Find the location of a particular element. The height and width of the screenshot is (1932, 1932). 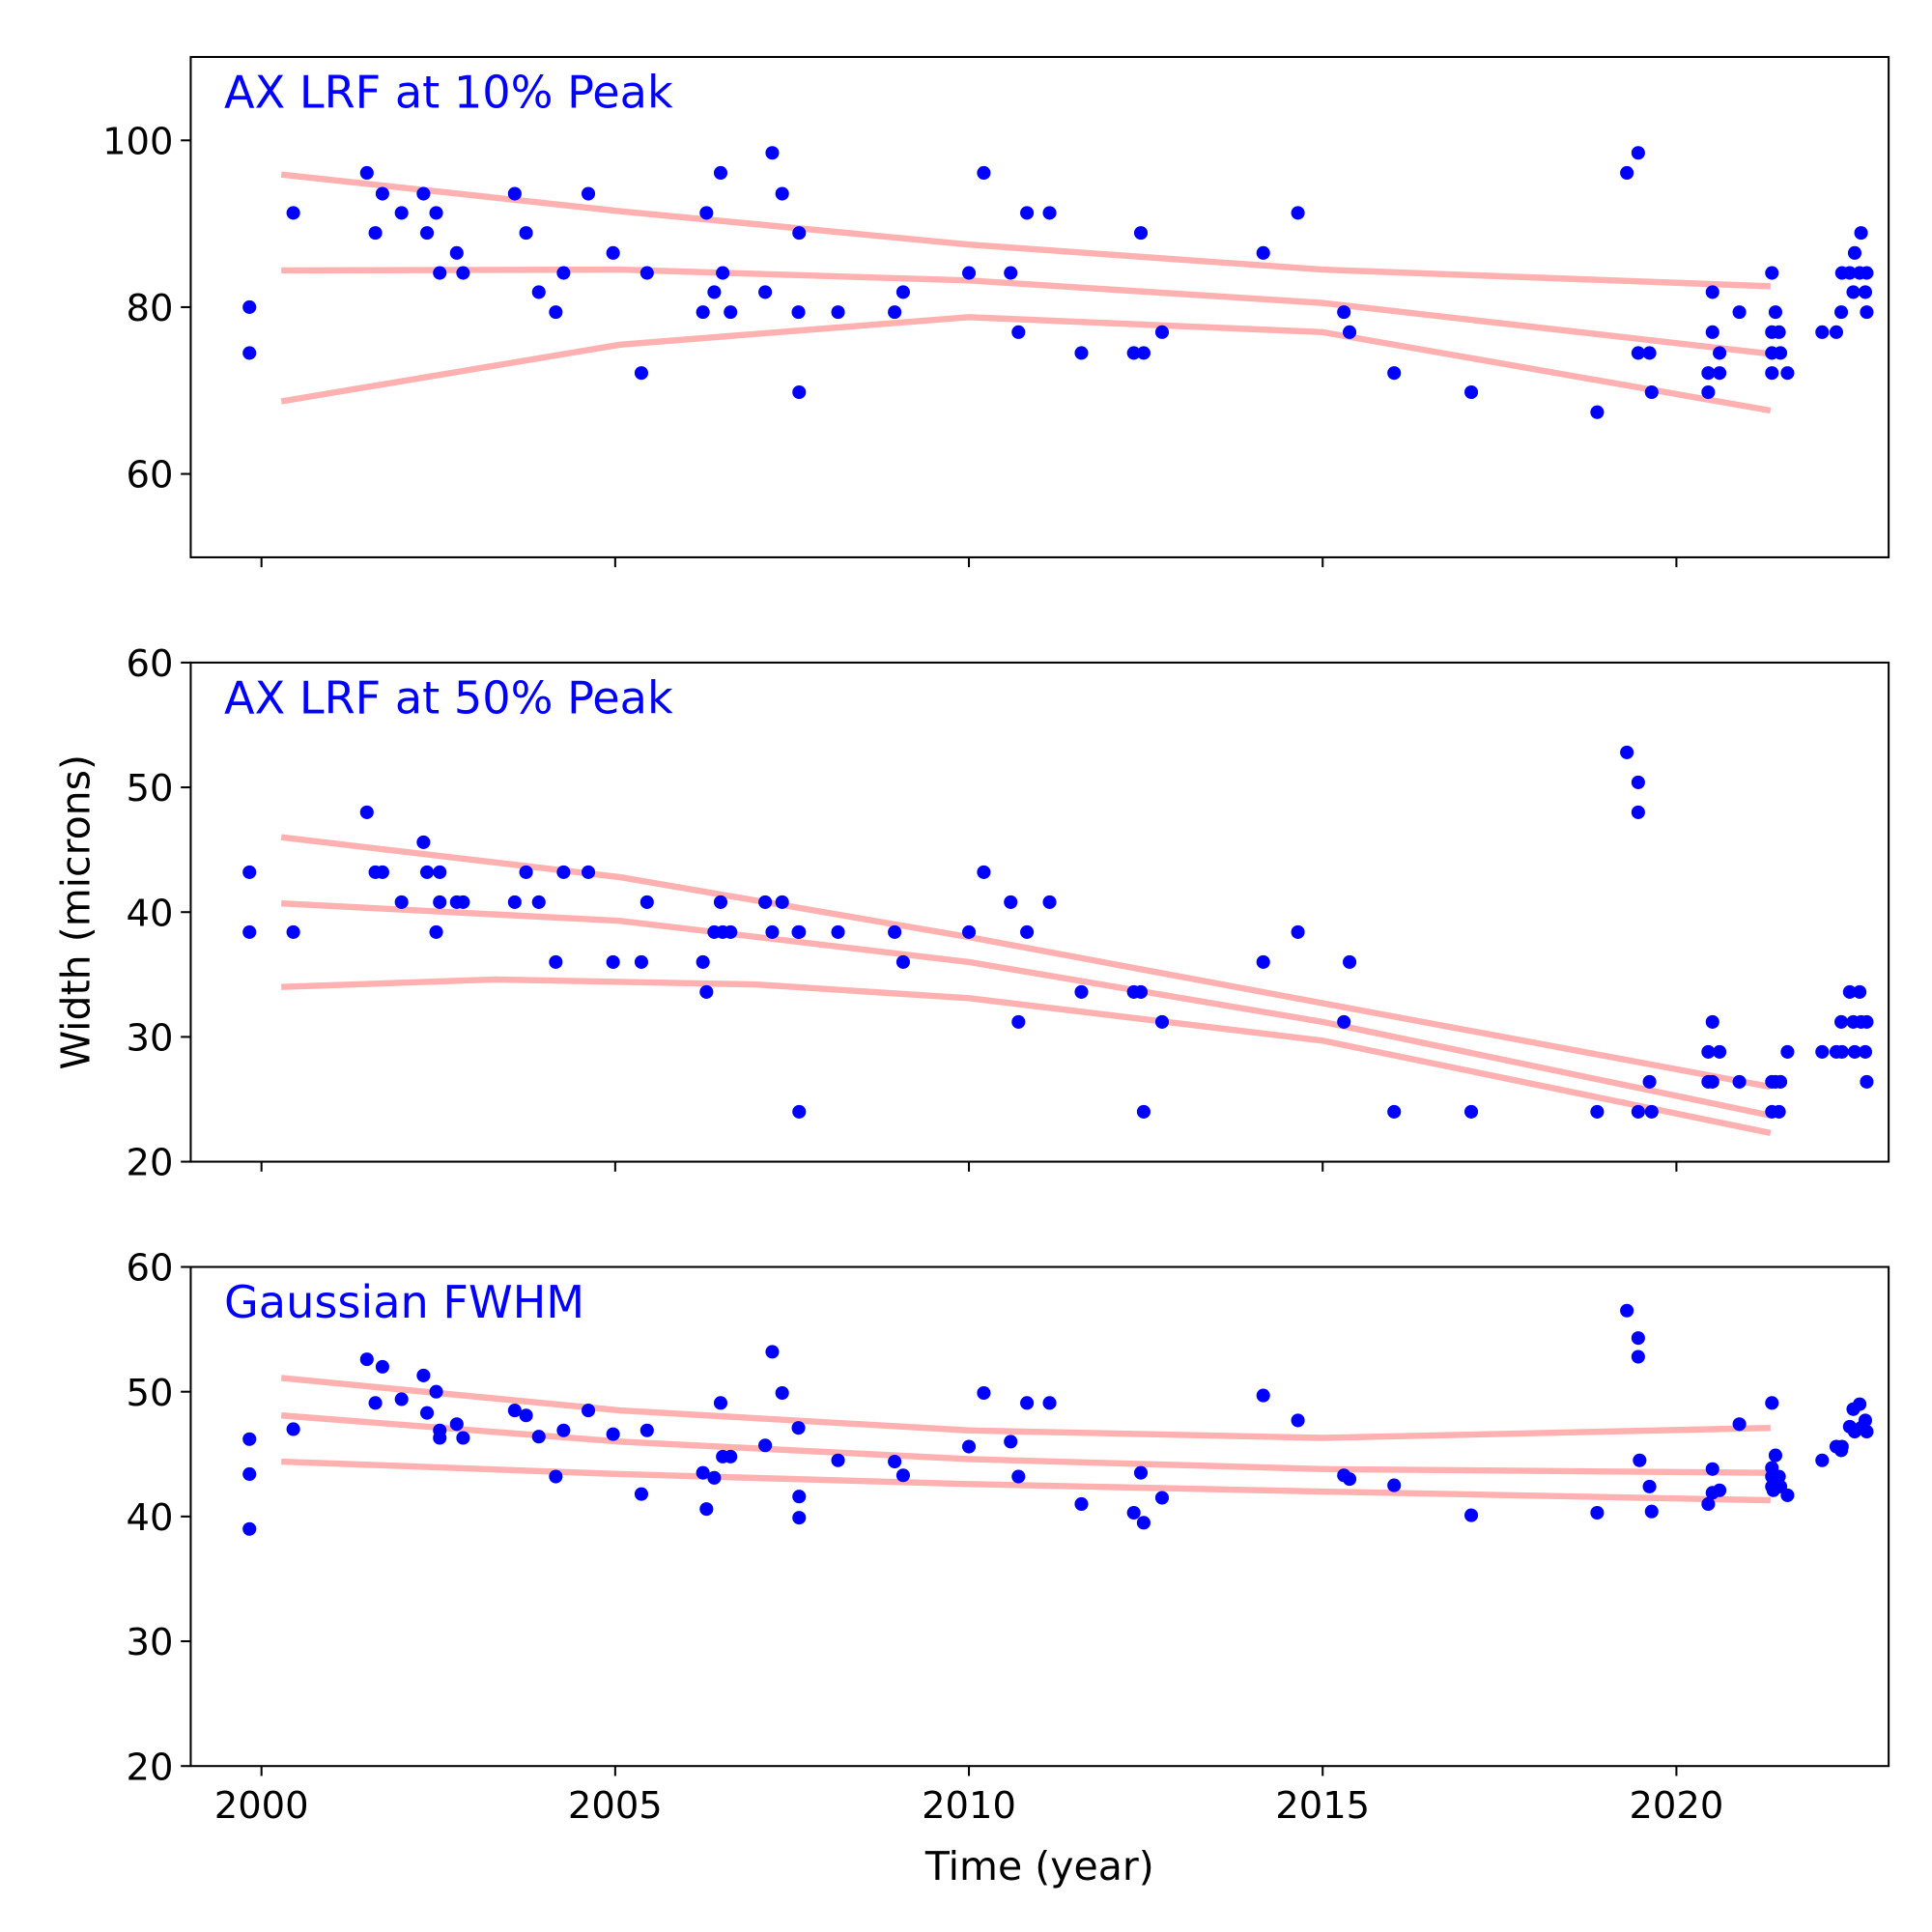

x-tick-label: 2005 is located at coordinates (615, 1806).